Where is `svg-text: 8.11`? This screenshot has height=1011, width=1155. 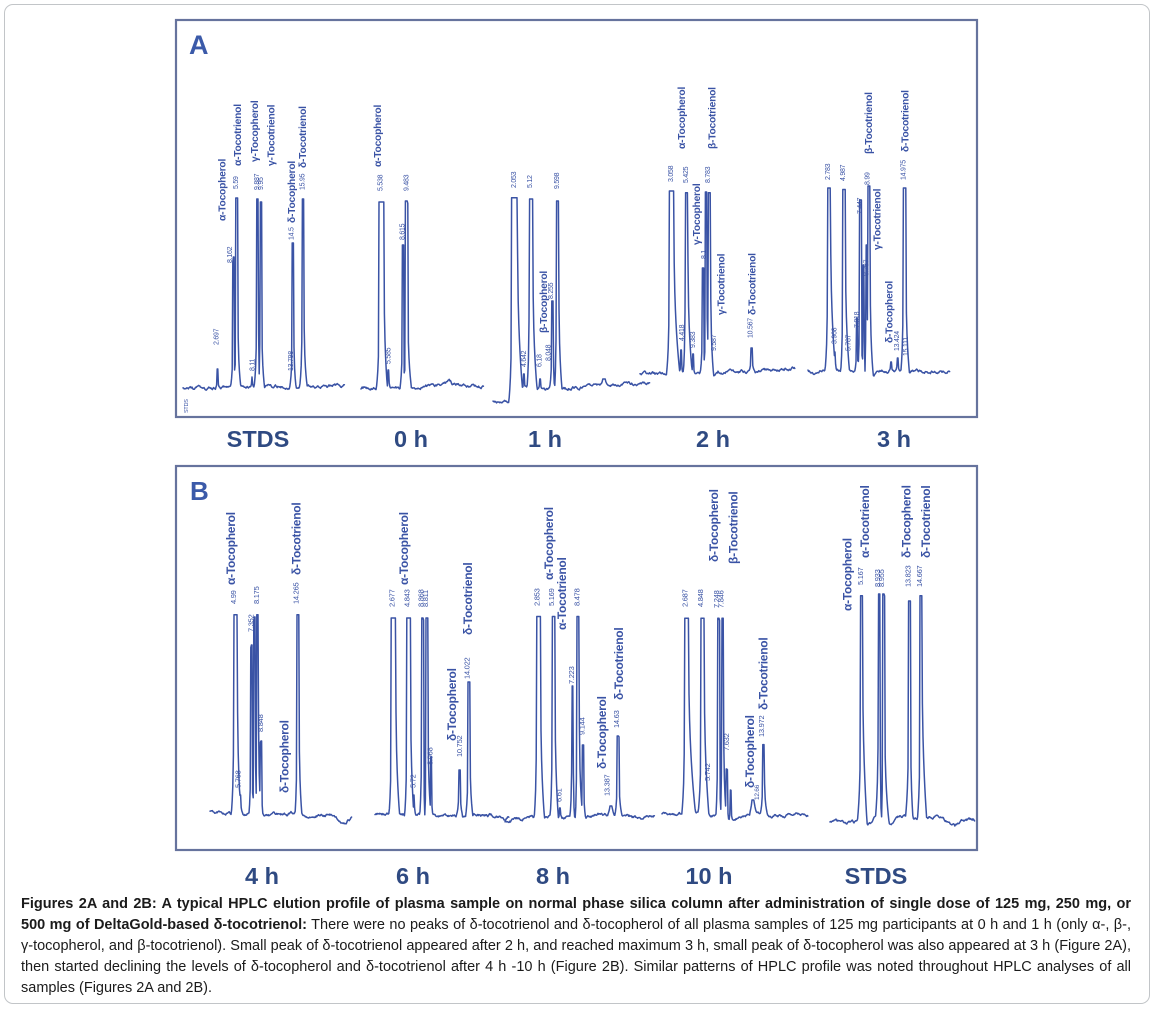 svg-text: 8.11 is located at coordinates (252, 365).